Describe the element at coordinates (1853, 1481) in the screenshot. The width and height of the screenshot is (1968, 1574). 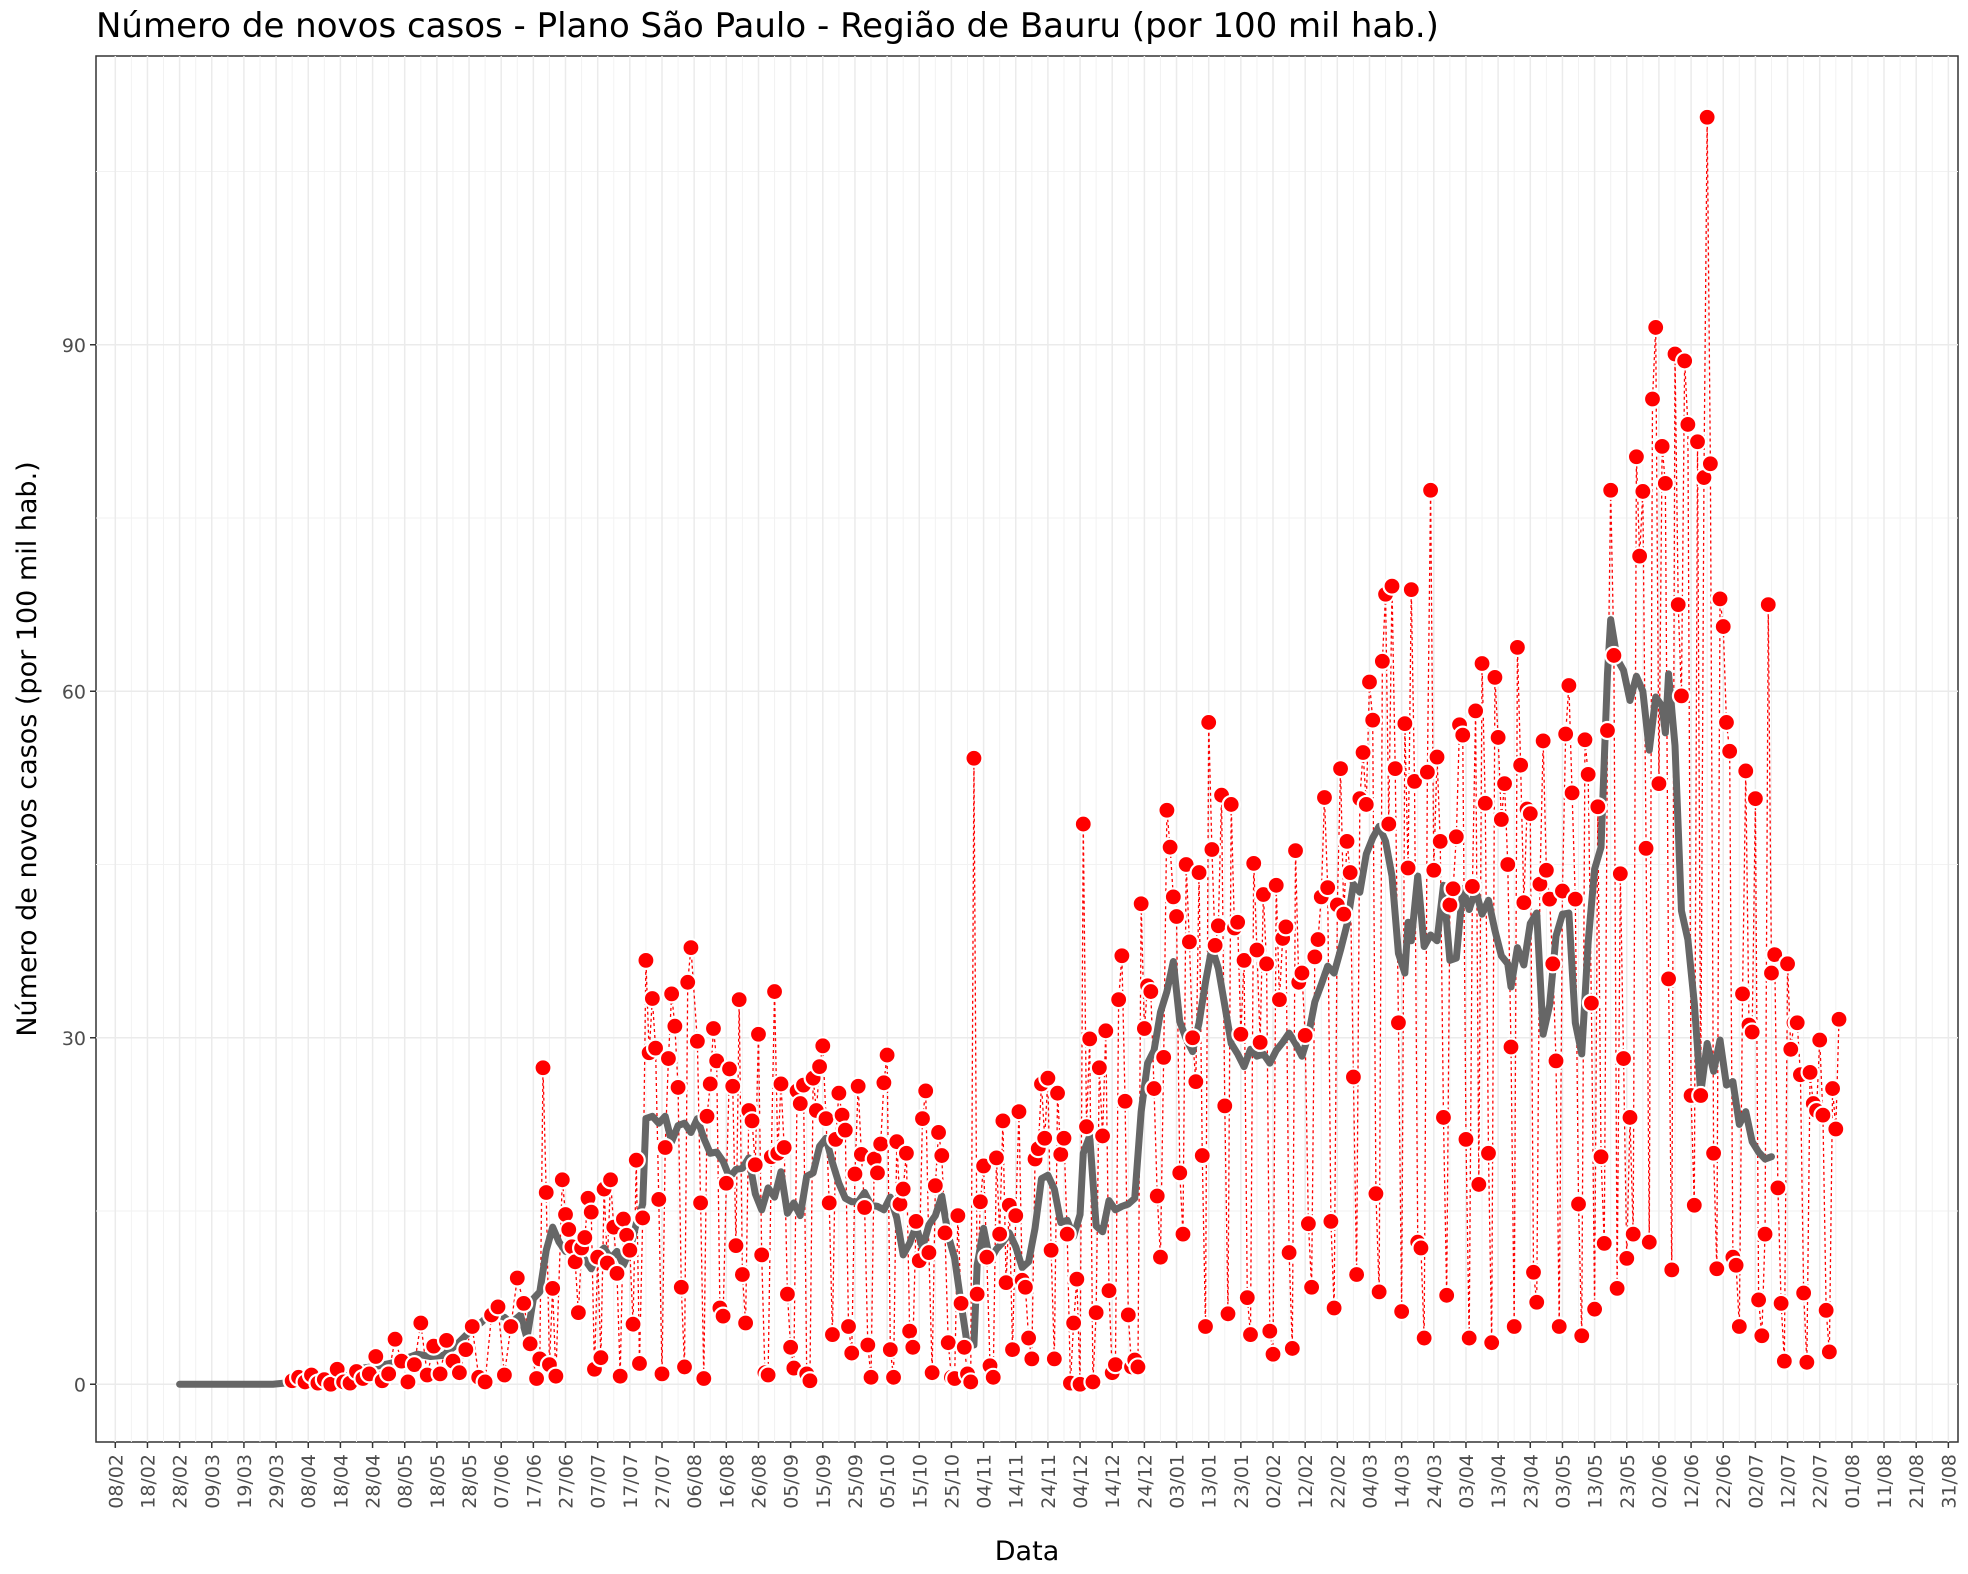
I see `x-tick-label: 01/08` at that location.